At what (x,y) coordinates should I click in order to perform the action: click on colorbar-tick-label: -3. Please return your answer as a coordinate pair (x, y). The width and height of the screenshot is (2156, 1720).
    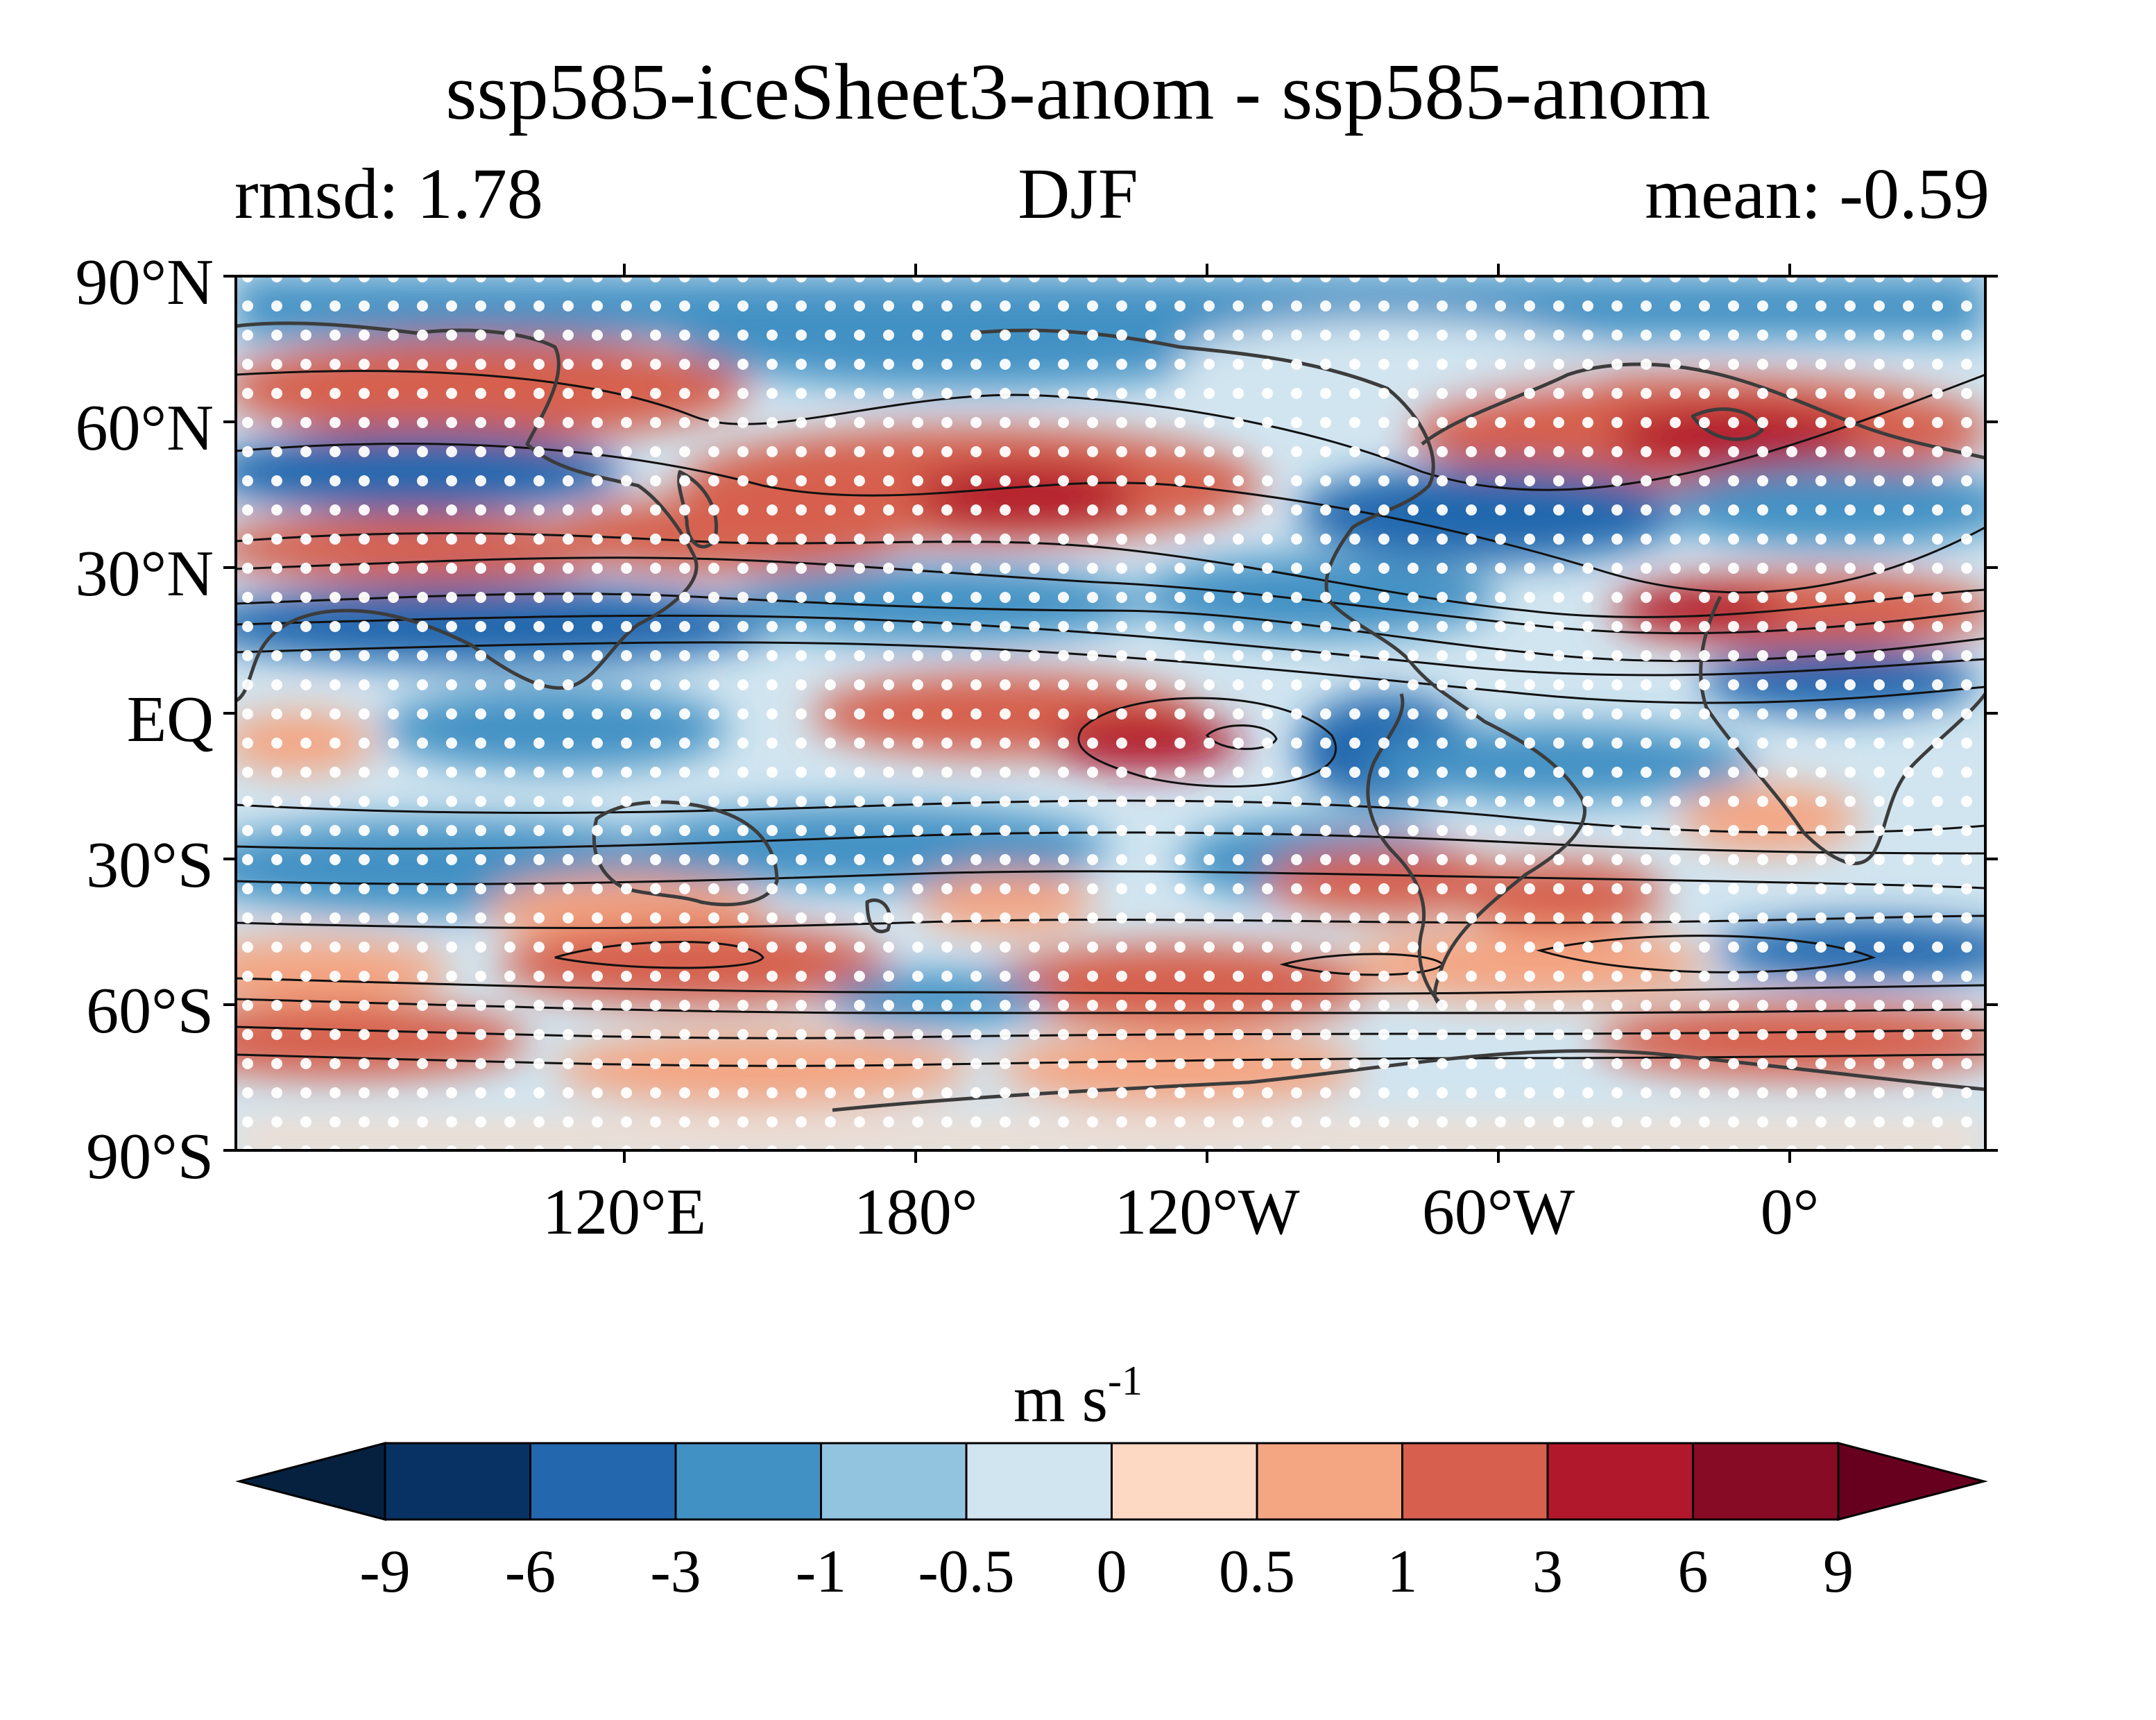
    Looking at the image, I should click on (675, 1572).